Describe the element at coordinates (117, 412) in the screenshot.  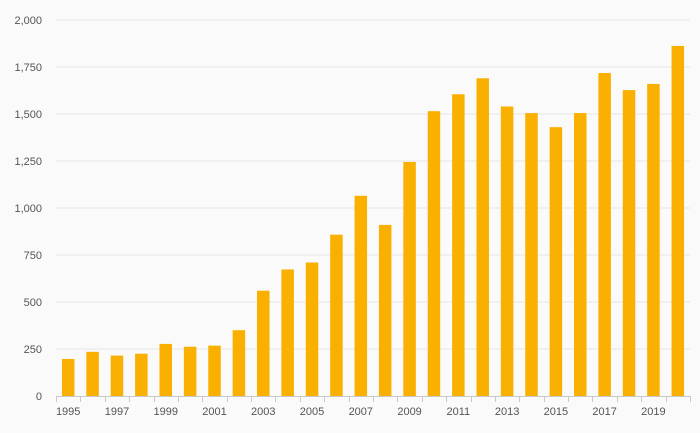
I see `x-tick-label: 1997` at that location.